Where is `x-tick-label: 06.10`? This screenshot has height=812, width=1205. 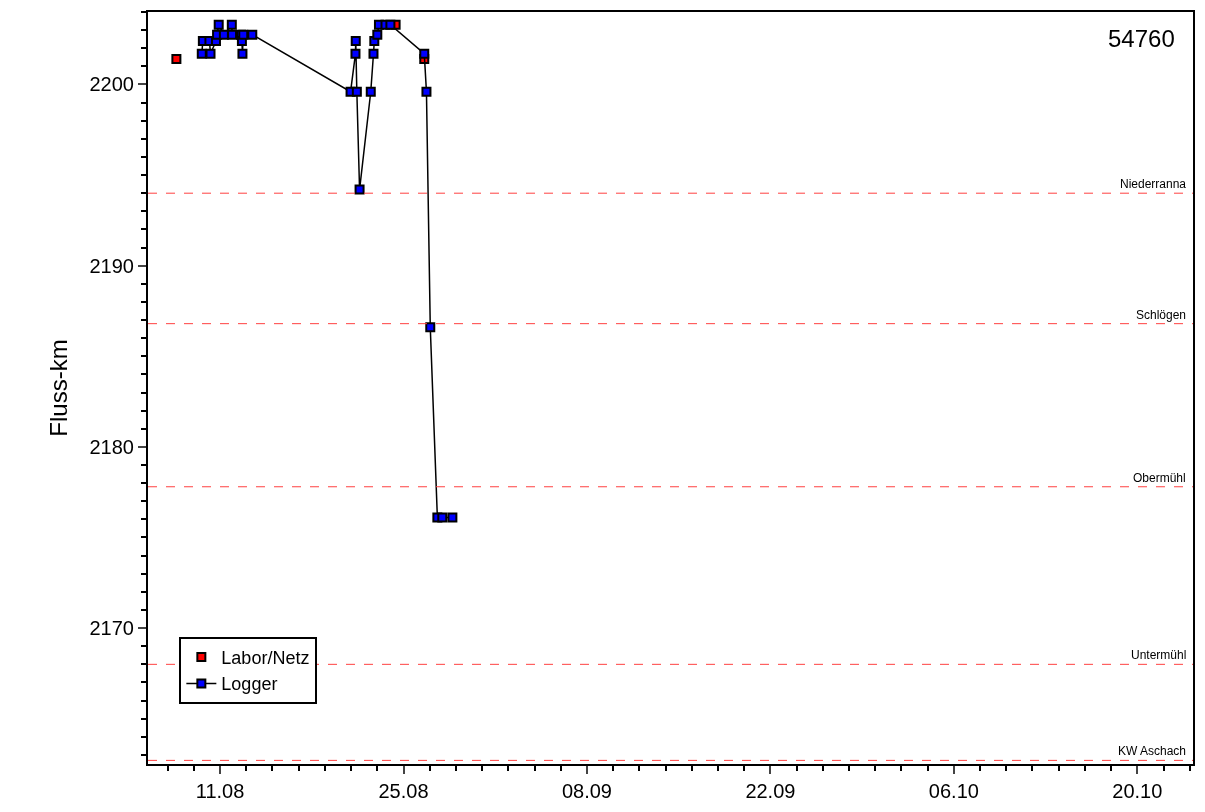
x-tick-label: 06.10 is located at coordinates (953, 791).